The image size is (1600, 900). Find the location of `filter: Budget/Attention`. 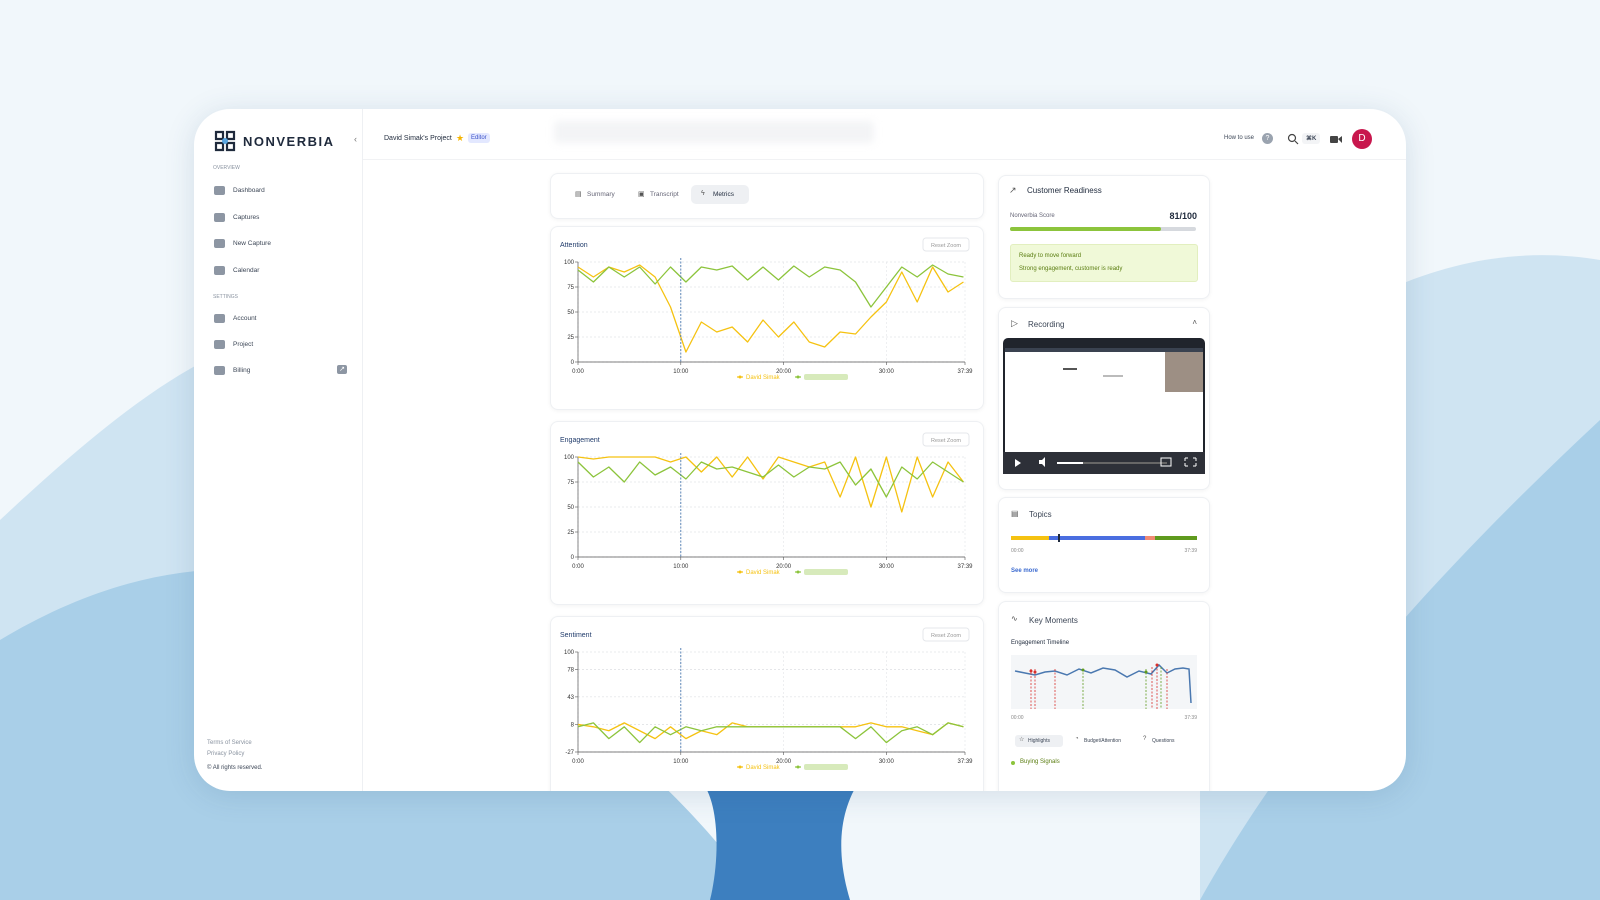

filter: Budget/Attention is located at coordinates (1102, 741).